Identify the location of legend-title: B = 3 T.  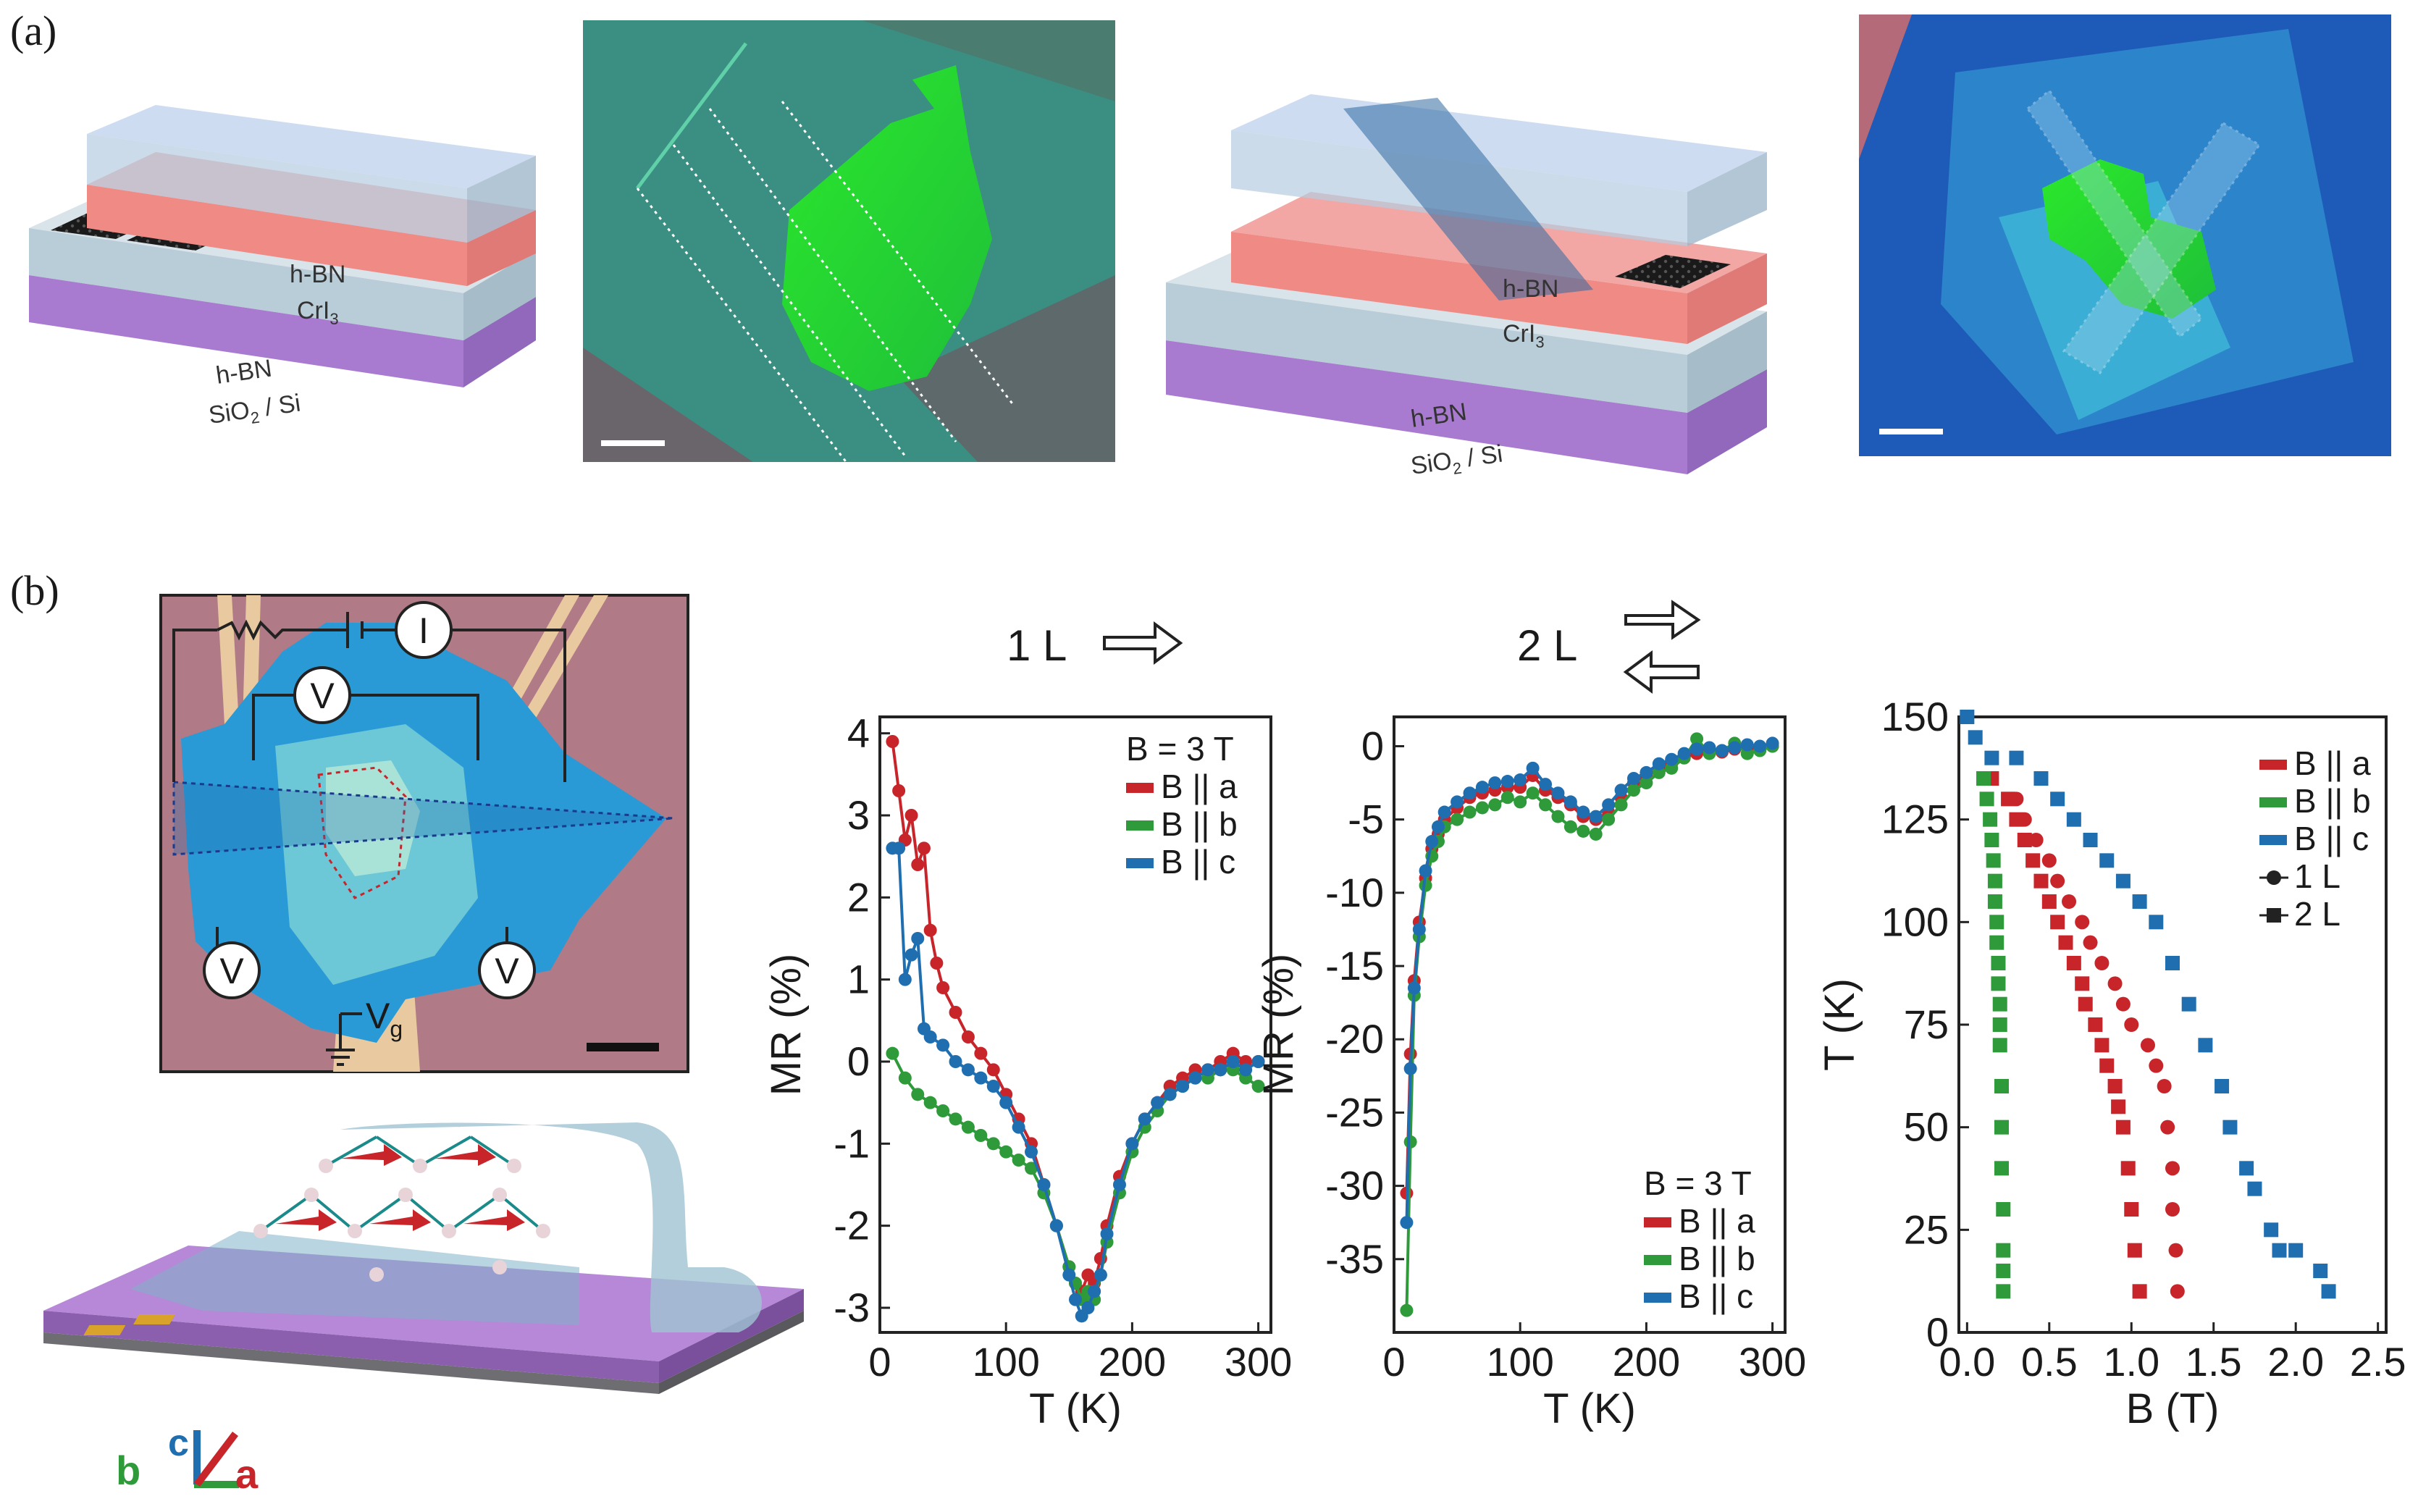
(1698, 1183).